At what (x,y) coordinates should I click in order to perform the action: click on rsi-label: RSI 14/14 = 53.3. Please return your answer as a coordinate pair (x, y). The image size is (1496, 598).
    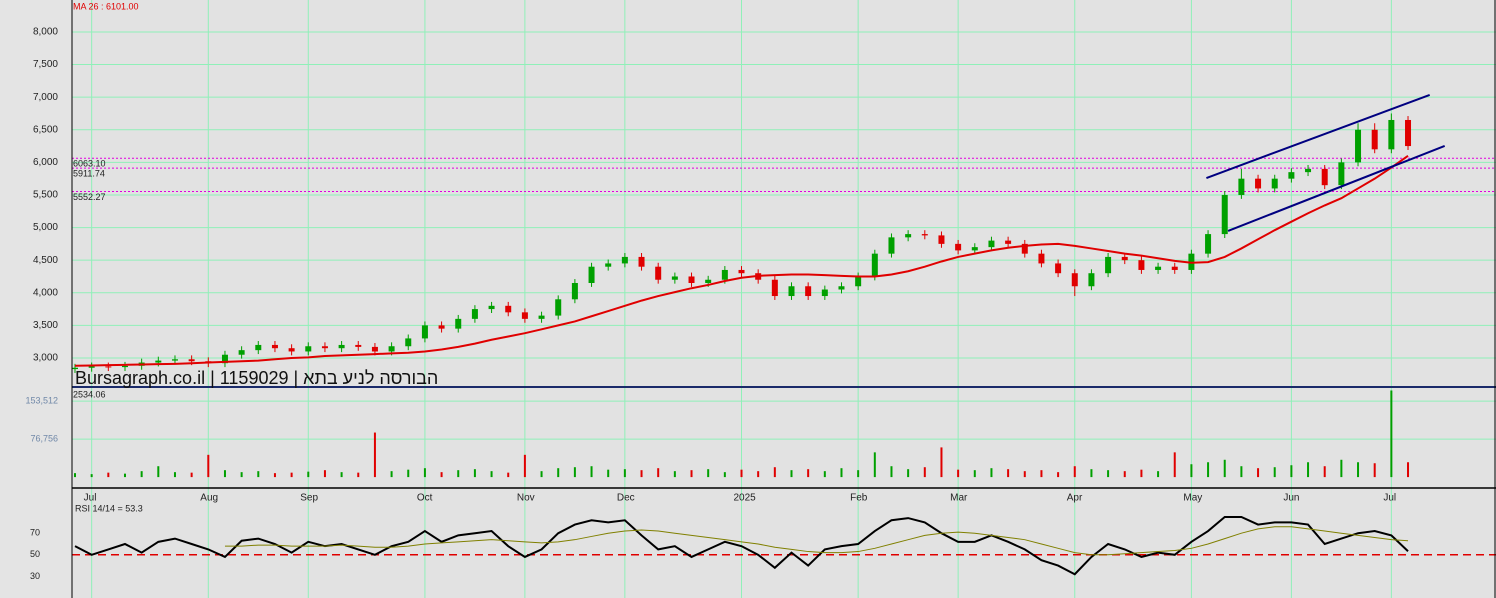
    Looking at the image, I should click on (109, 508).